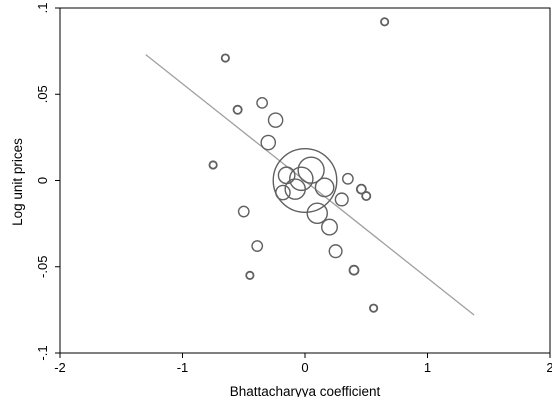  I want to click on y-tick-label: .1, so click(42, 8).